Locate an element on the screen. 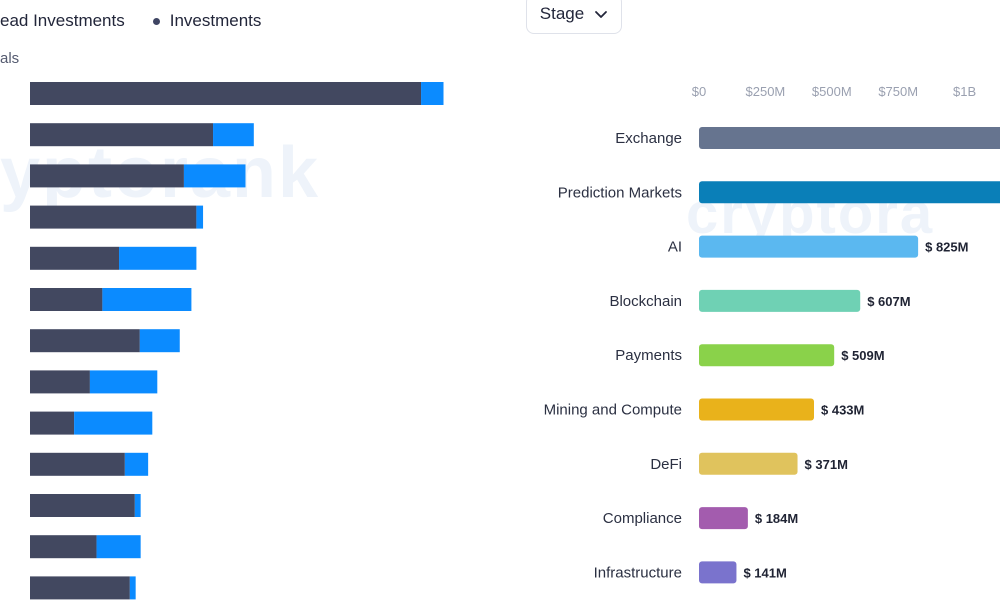  data-label-6: $ 371M is located at coordinates (826, 464).